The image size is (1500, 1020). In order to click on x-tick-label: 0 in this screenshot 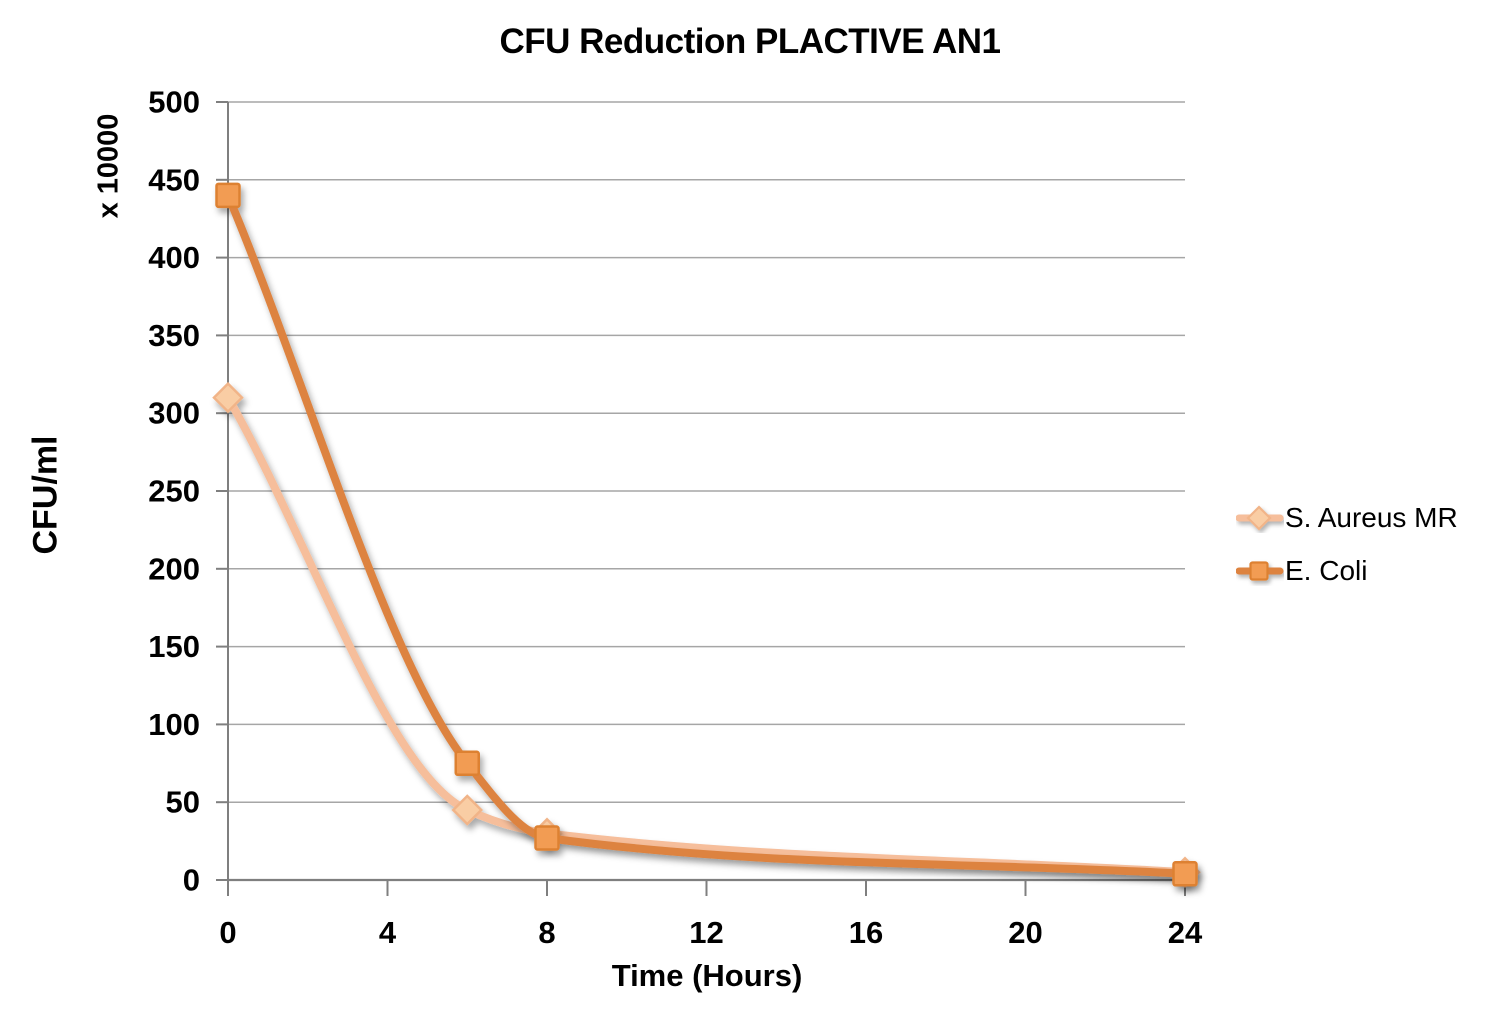, I will do `click(227, 932)`.